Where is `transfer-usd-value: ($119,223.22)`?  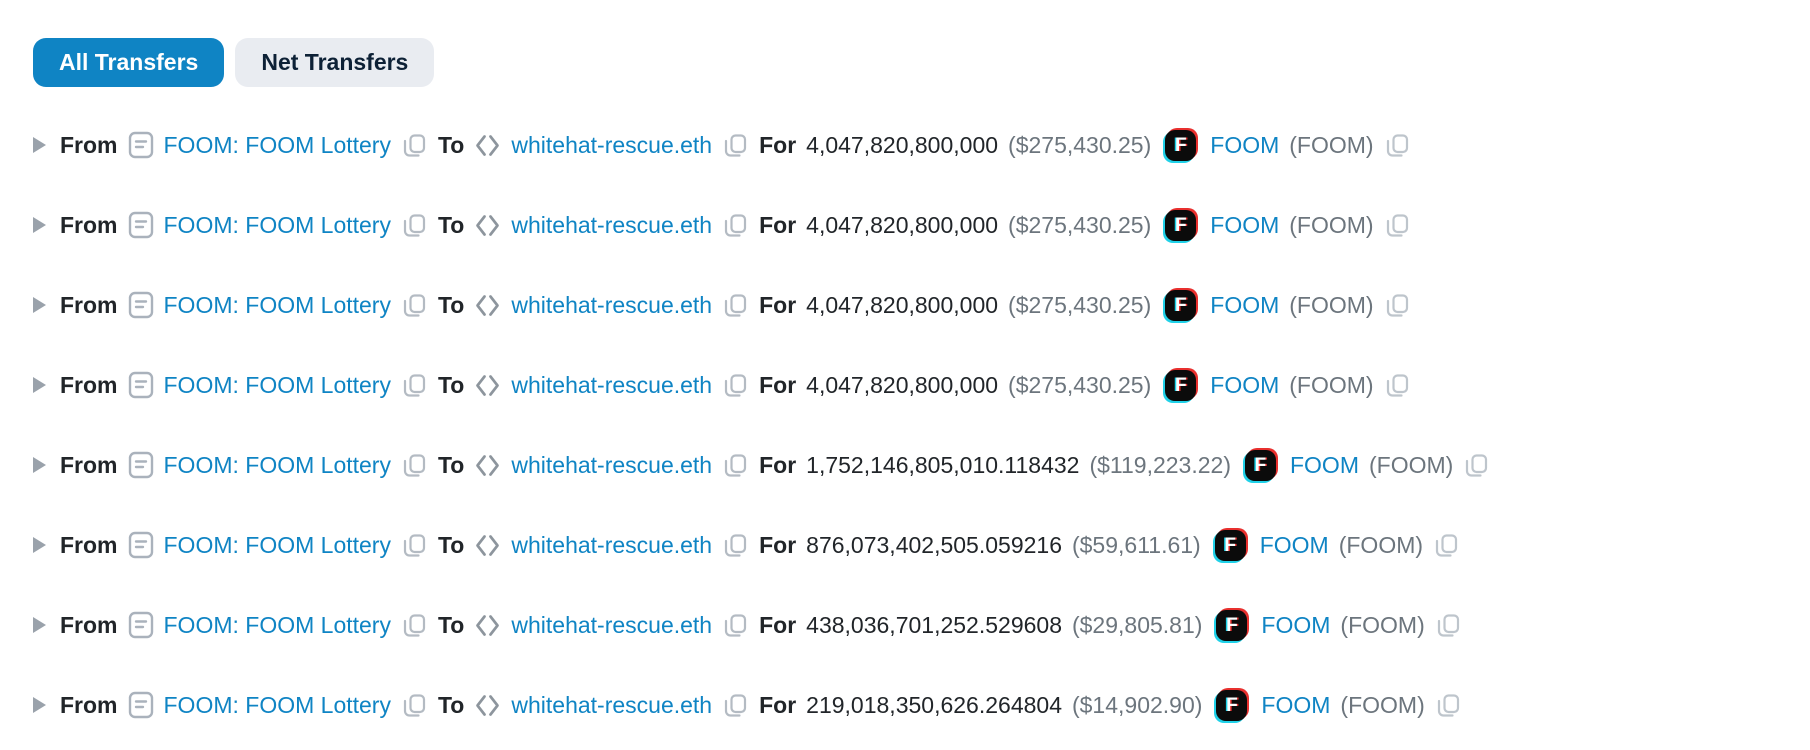
transfer-usd-value: ($119,223.22) is located at coordinates (1160, 464).